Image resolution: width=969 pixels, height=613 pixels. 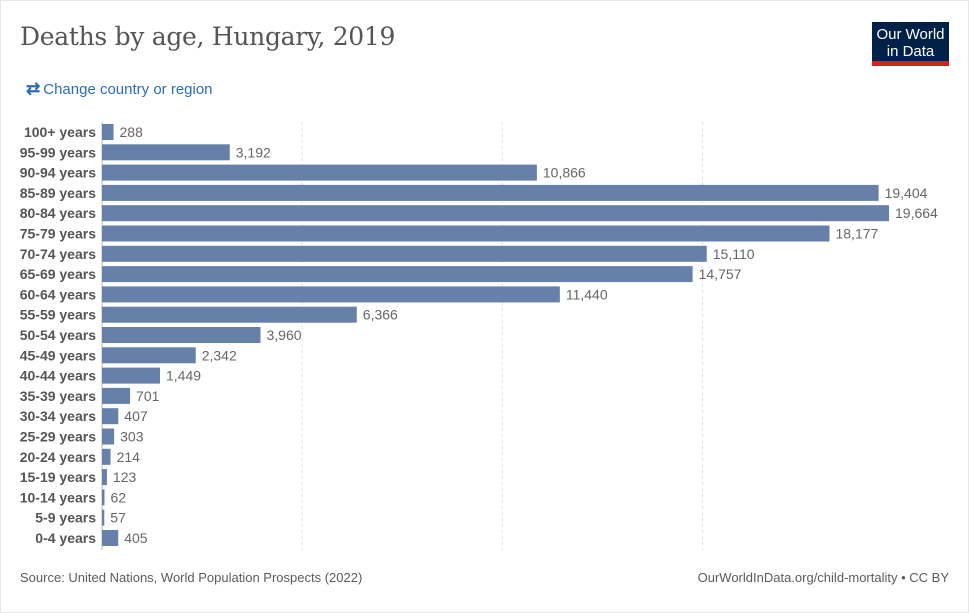 I want to click on category-label: 75-79 years, so click(x=58, y=234).